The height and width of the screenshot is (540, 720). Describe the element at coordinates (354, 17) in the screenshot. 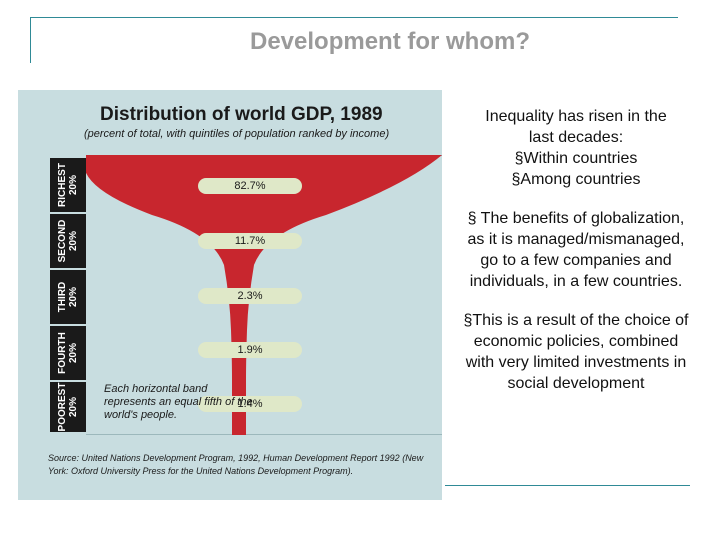

I see `frame-top-rule` at that location.